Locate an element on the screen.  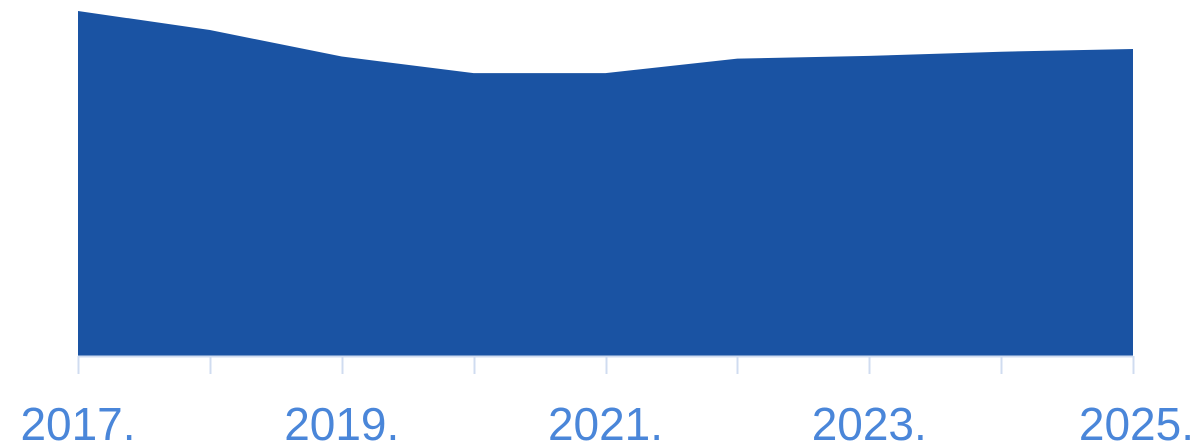
x-tick-label-2023: 2023. is located at coordinates (869, 421).